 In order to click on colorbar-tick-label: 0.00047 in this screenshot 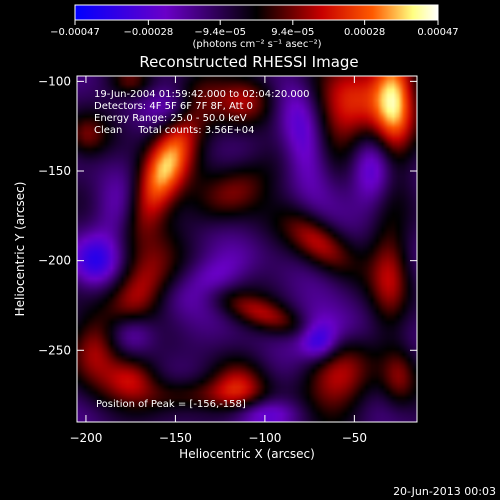, I will do `click(437, 32)`.